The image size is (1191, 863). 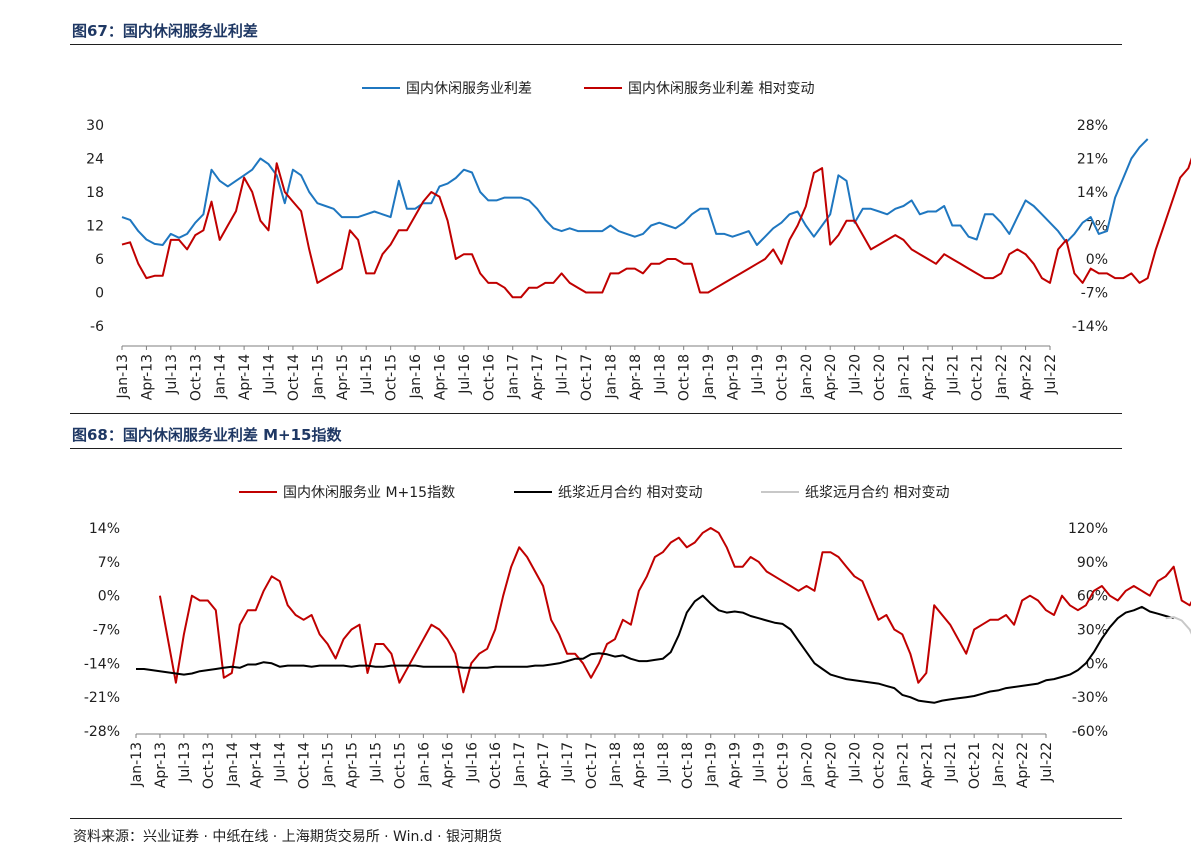 What do you see at coordinates (123, 376) in the screenshot?
I see `x-tick-label-0-0: Jan-13` at bounding box center [123, 376].